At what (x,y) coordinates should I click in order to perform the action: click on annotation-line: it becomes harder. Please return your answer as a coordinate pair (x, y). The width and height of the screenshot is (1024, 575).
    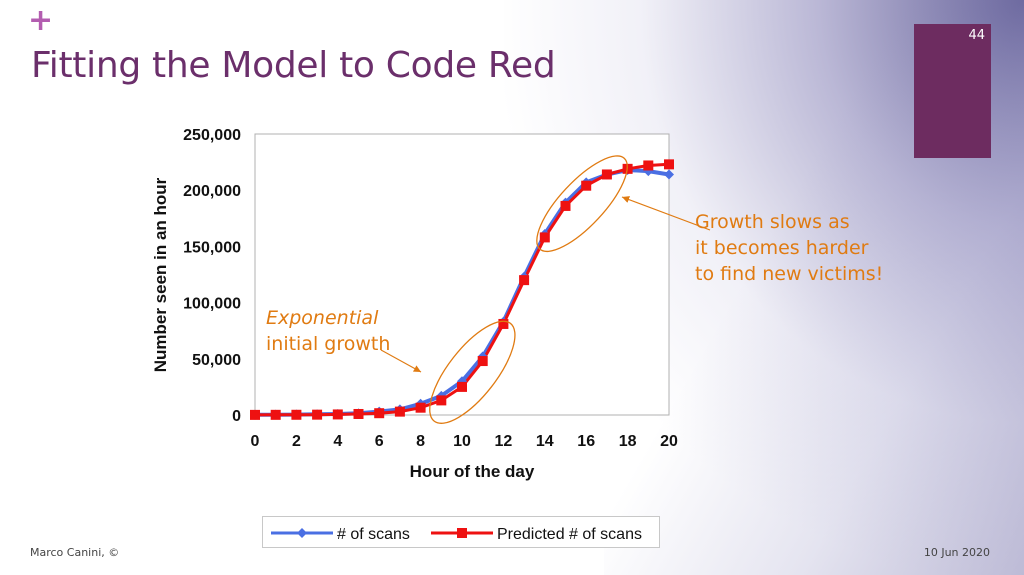
    Looking at the image, I should click on (782, 248).